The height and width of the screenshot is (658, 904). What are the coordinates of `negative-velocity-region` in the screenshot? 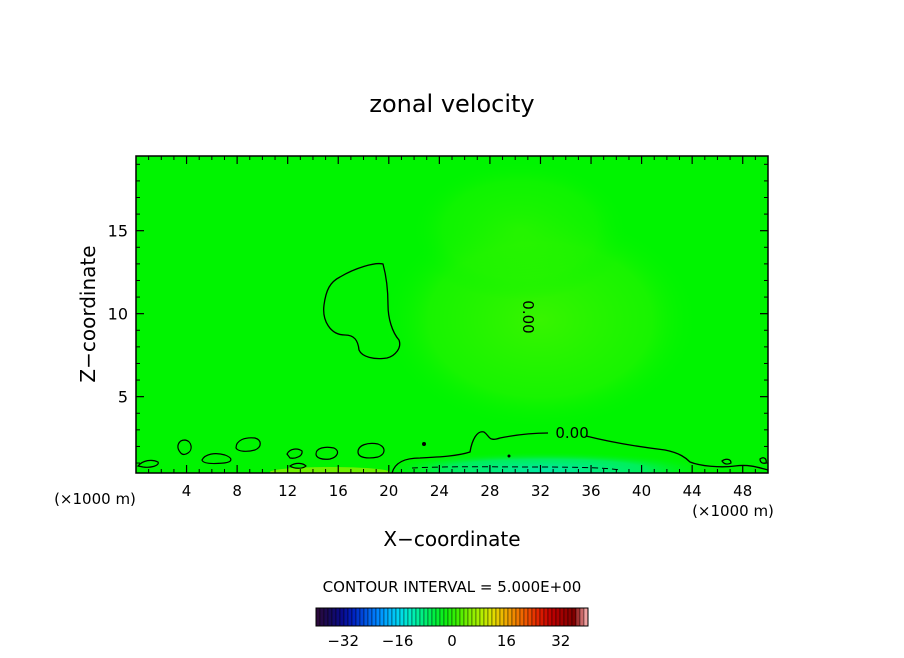 It's located at (545, 462).